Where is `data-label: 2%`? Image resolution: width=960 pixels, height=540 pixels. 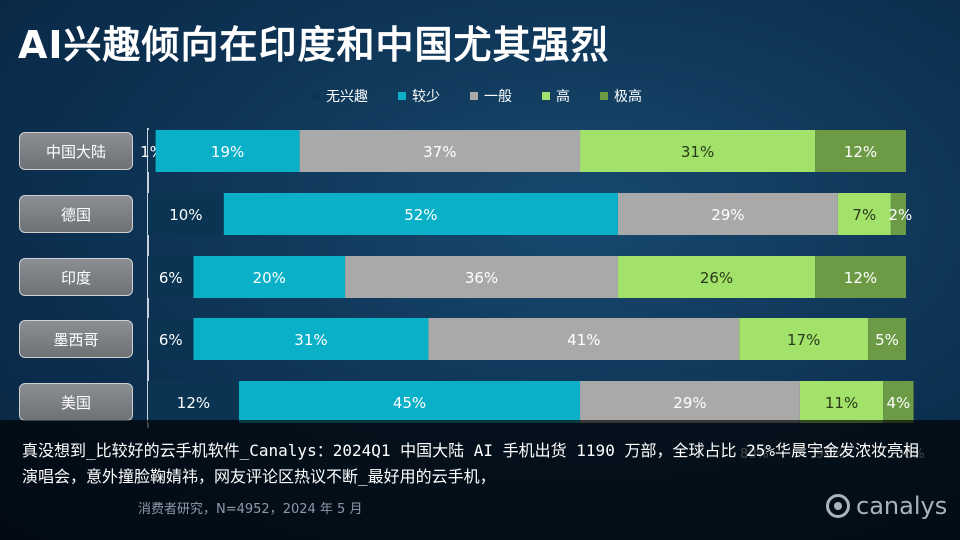 data-label: 2% is located at coordinates (901, 215).